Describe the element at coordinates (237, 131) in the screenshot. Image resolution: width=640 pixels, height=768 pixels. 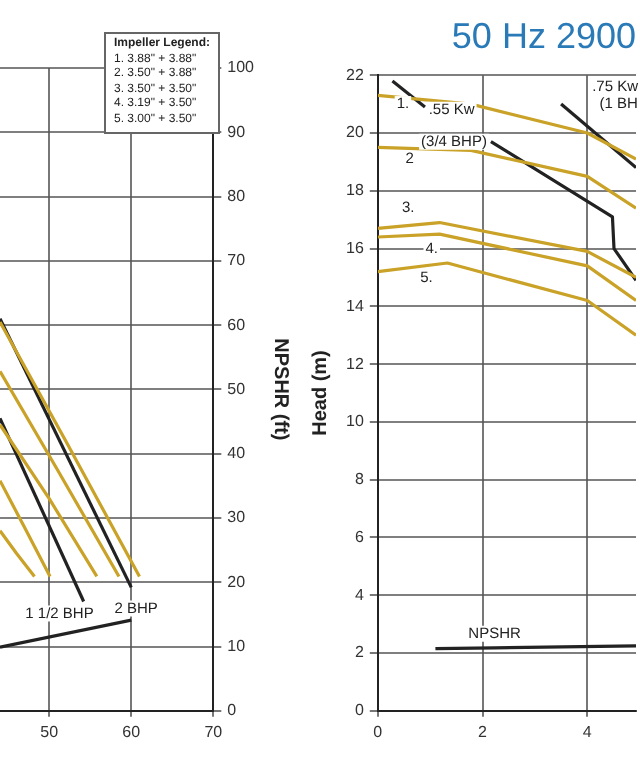
I see `y-tick-label: 90` at that location.